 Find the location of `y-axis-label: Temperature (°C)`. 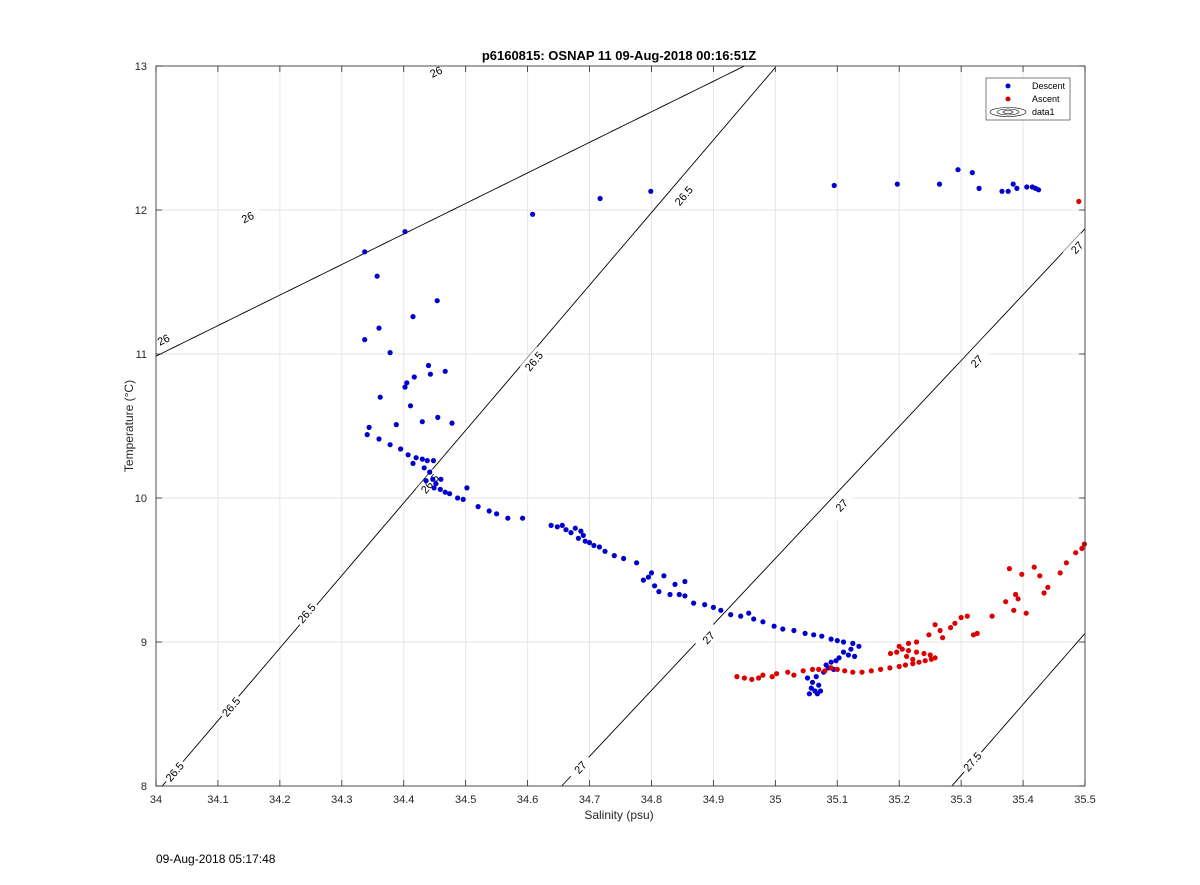

y-axis-label: Temperature (°C) is located at coordinates (129, 426).